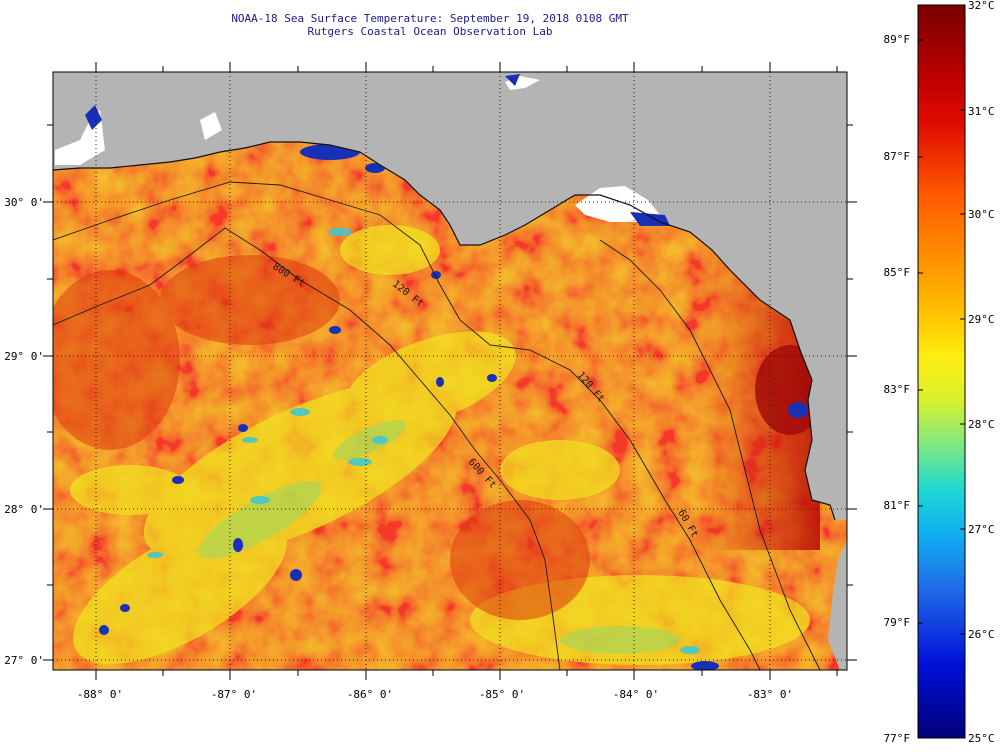 Image resolution: width=1000 pixels, height=754 pixels. What do you see at coordinates (24, 509) in the screenshot?
I see `lat-label: 28° 0'` at bounding box center [24, 509].